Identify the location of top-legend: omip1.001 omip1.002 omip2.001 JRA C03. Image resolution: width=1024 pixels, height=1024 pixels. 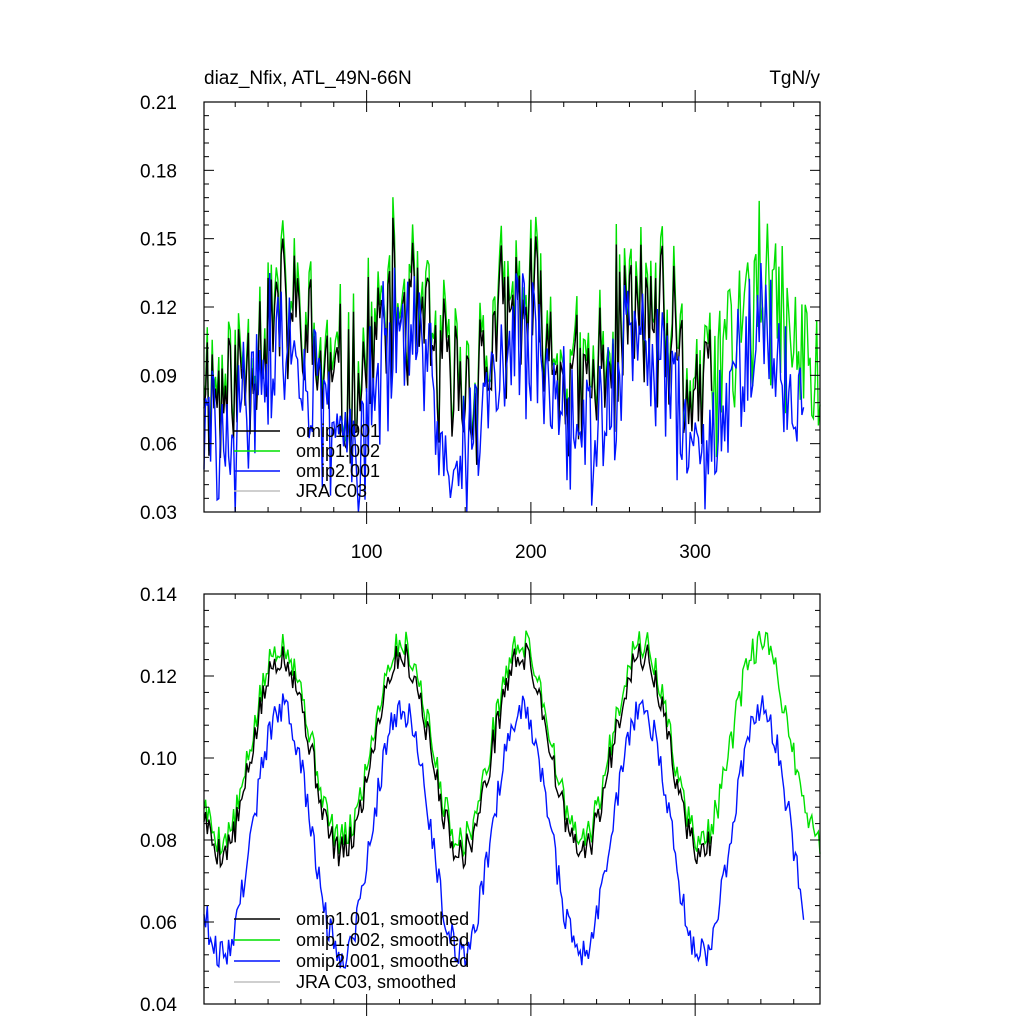
(307, 461).